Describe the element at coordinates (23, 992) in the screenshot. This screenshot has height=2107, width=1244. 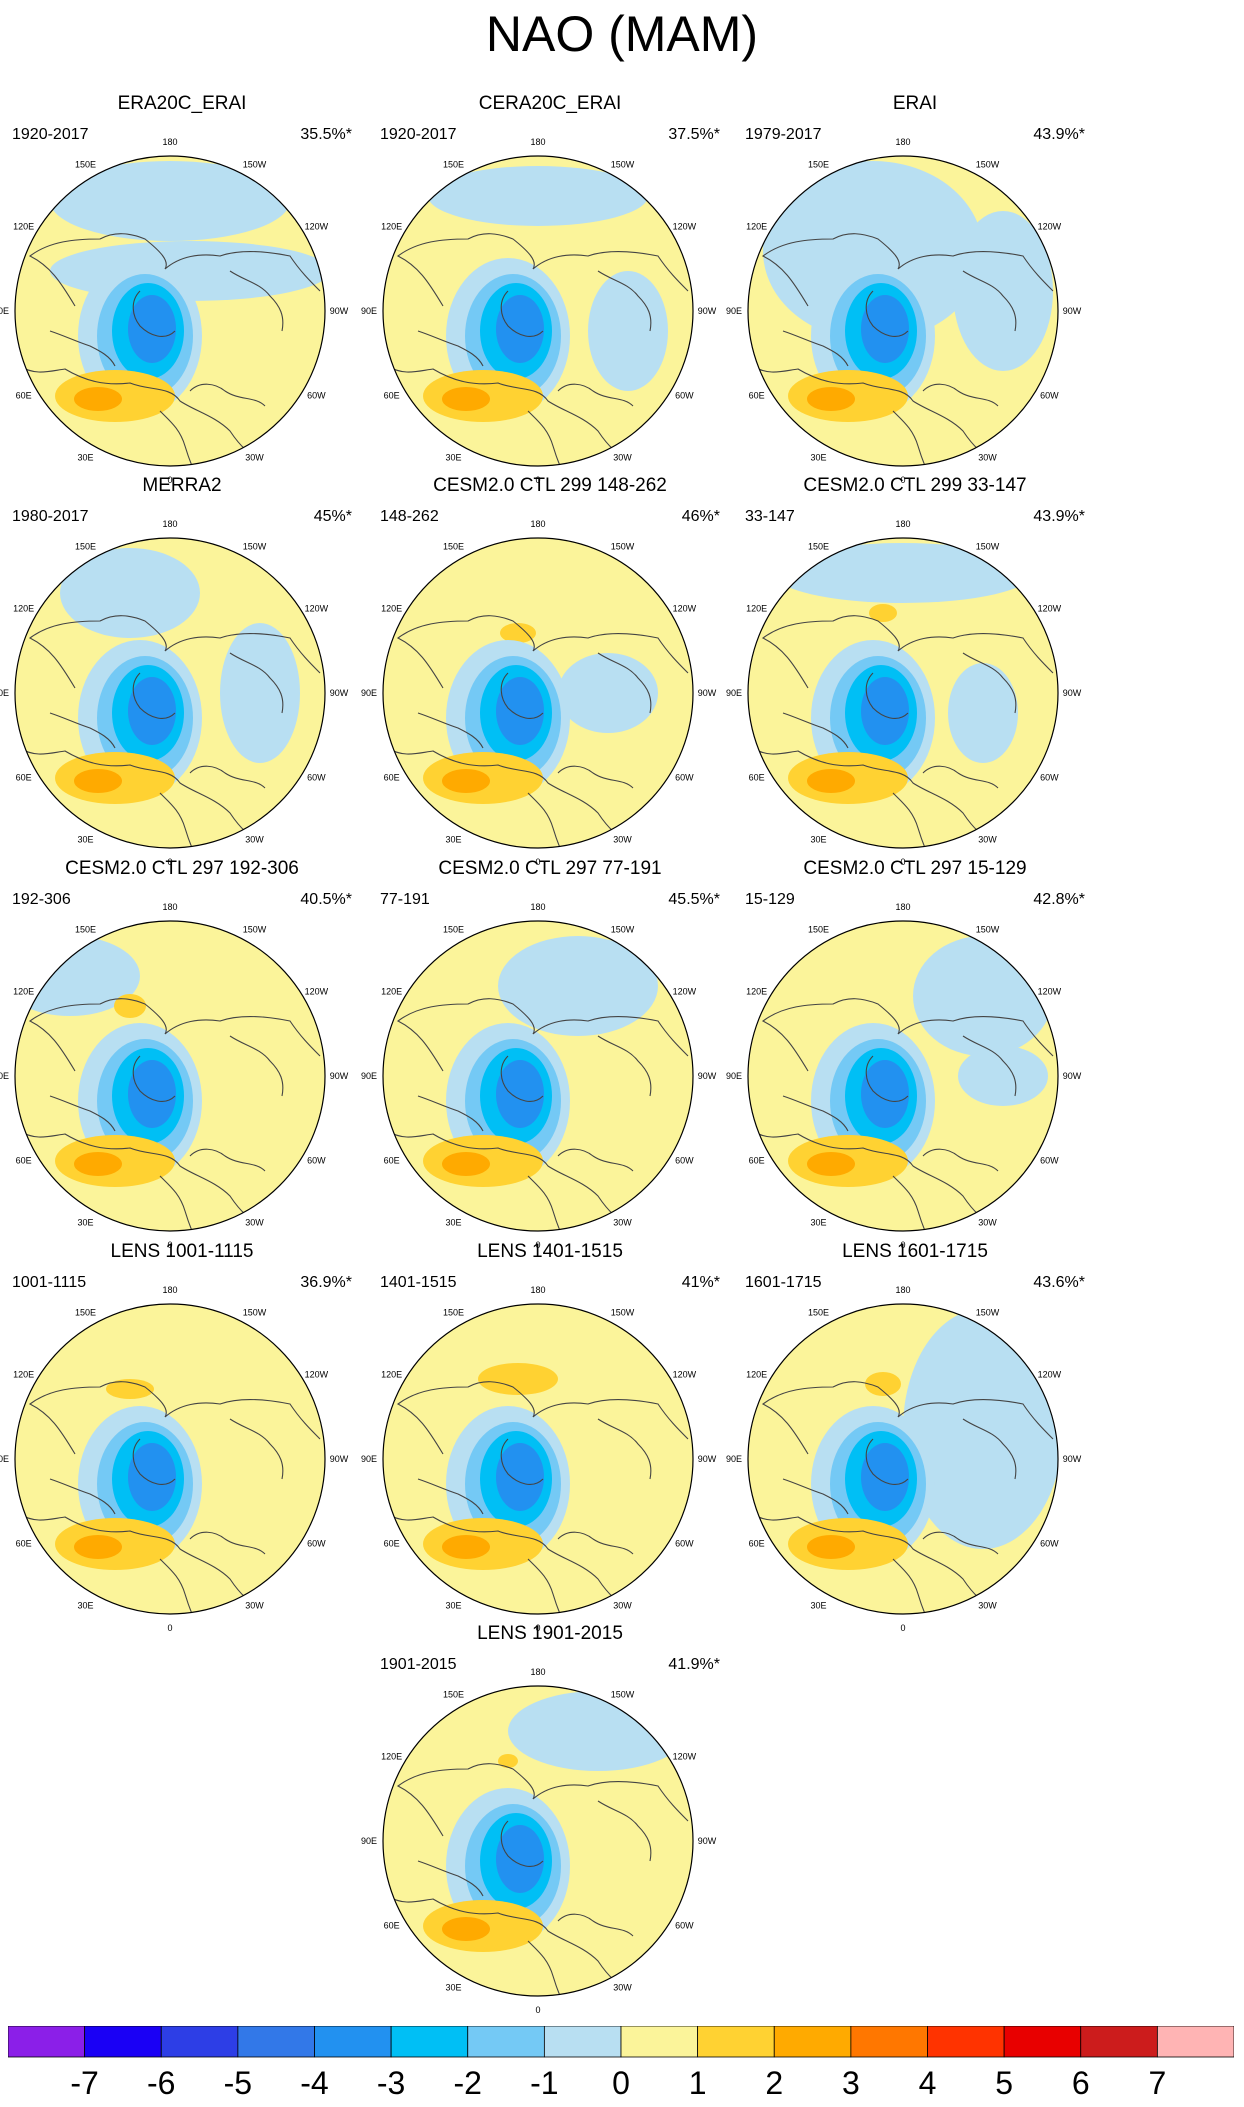
I see `longitude-label: 120E` at that location.